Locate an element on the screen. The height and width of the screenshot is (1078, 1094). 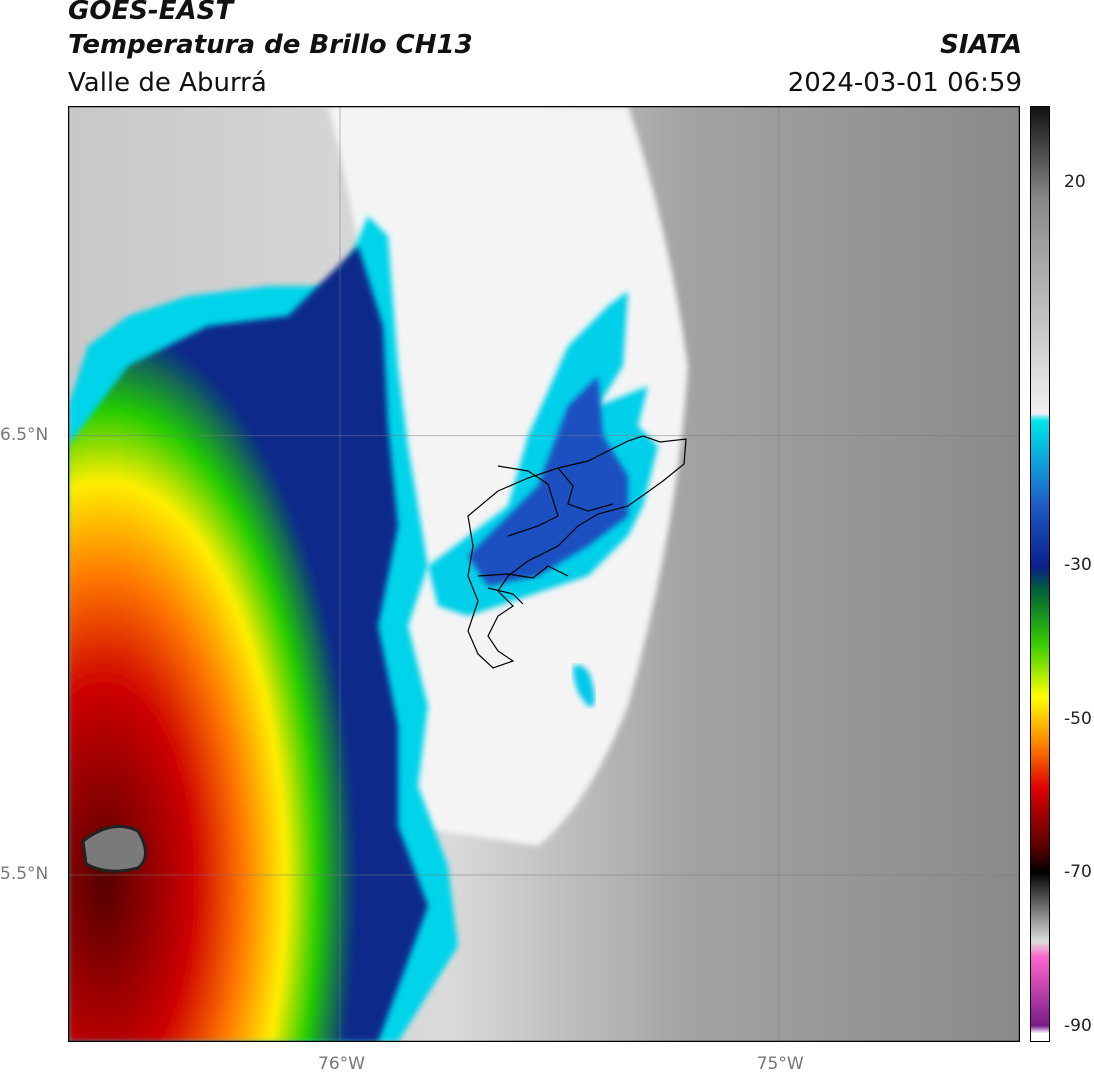
longitude-label: 76°W is located at coordinates (341, 1064).